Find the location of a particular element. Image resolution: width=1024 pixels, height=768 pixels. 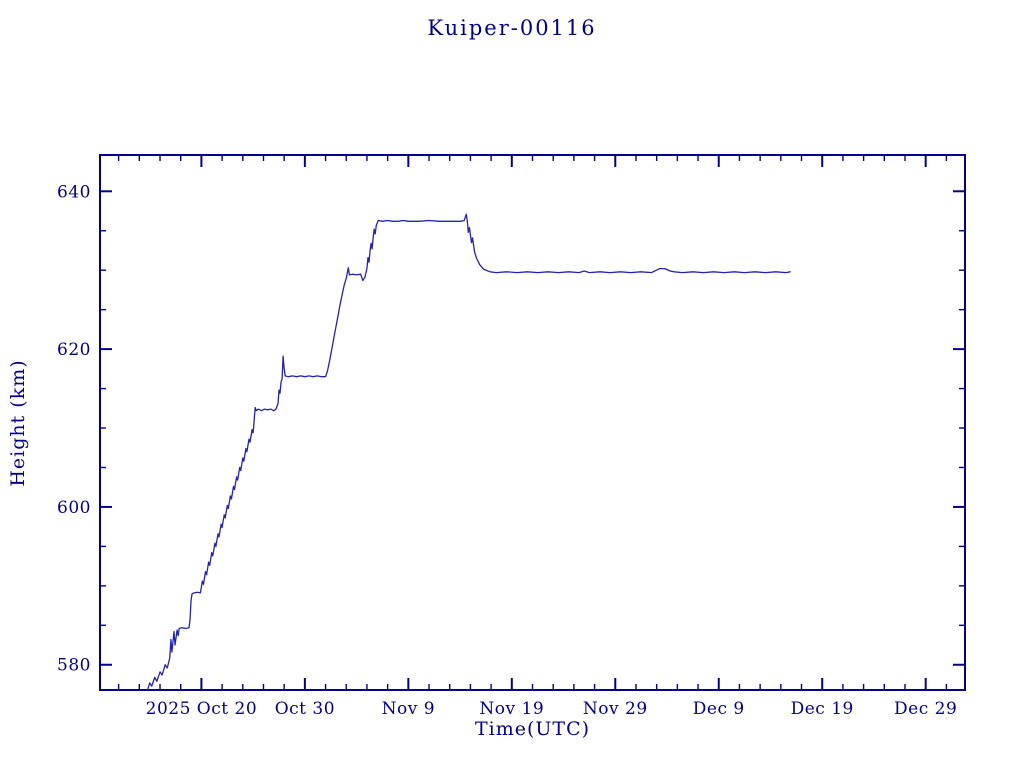

svg-text: Nov 9 is located at coordinates (408, 709).